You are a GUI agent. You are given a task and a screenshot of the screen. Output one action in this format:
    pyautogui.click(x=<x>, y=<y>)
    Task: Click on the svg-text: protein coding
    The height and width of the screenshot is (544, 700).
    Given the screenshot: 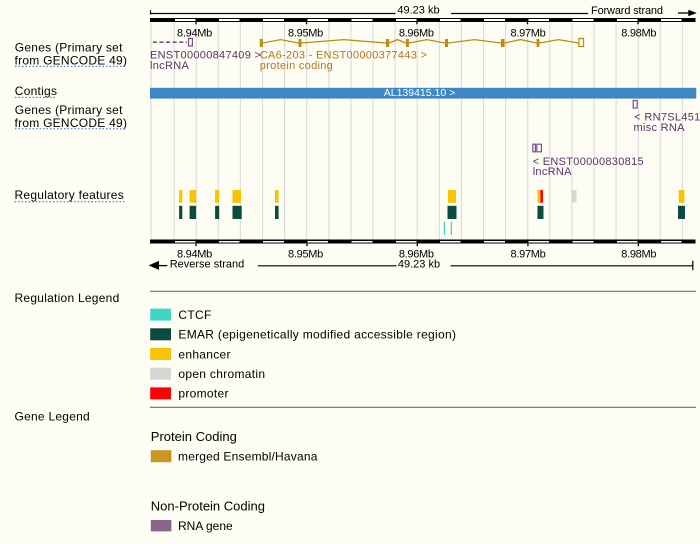 What is the action you would take?
    pyautogui.click(x=296, y=66)
    